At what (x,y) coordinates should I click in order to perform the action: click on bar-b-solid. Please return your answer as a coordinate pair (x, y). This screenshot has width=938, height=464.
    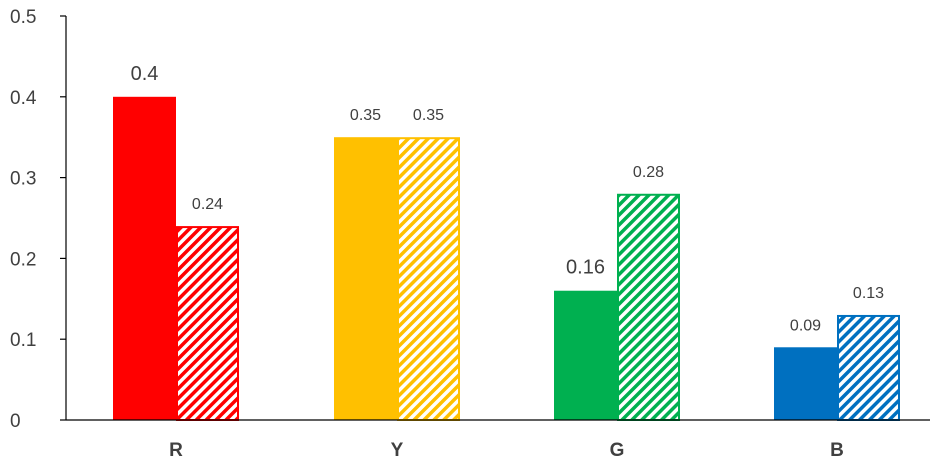
    Looking at the image, I should click on (805, 383).